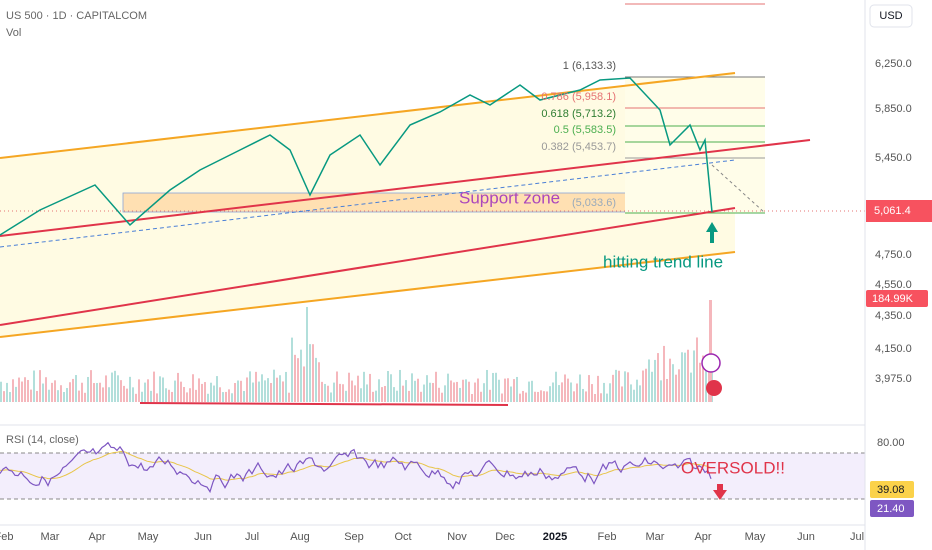 The height and width of the screenshot is (550, 932). I want to click on rsi-axis: 80.00, so click(891, 443).